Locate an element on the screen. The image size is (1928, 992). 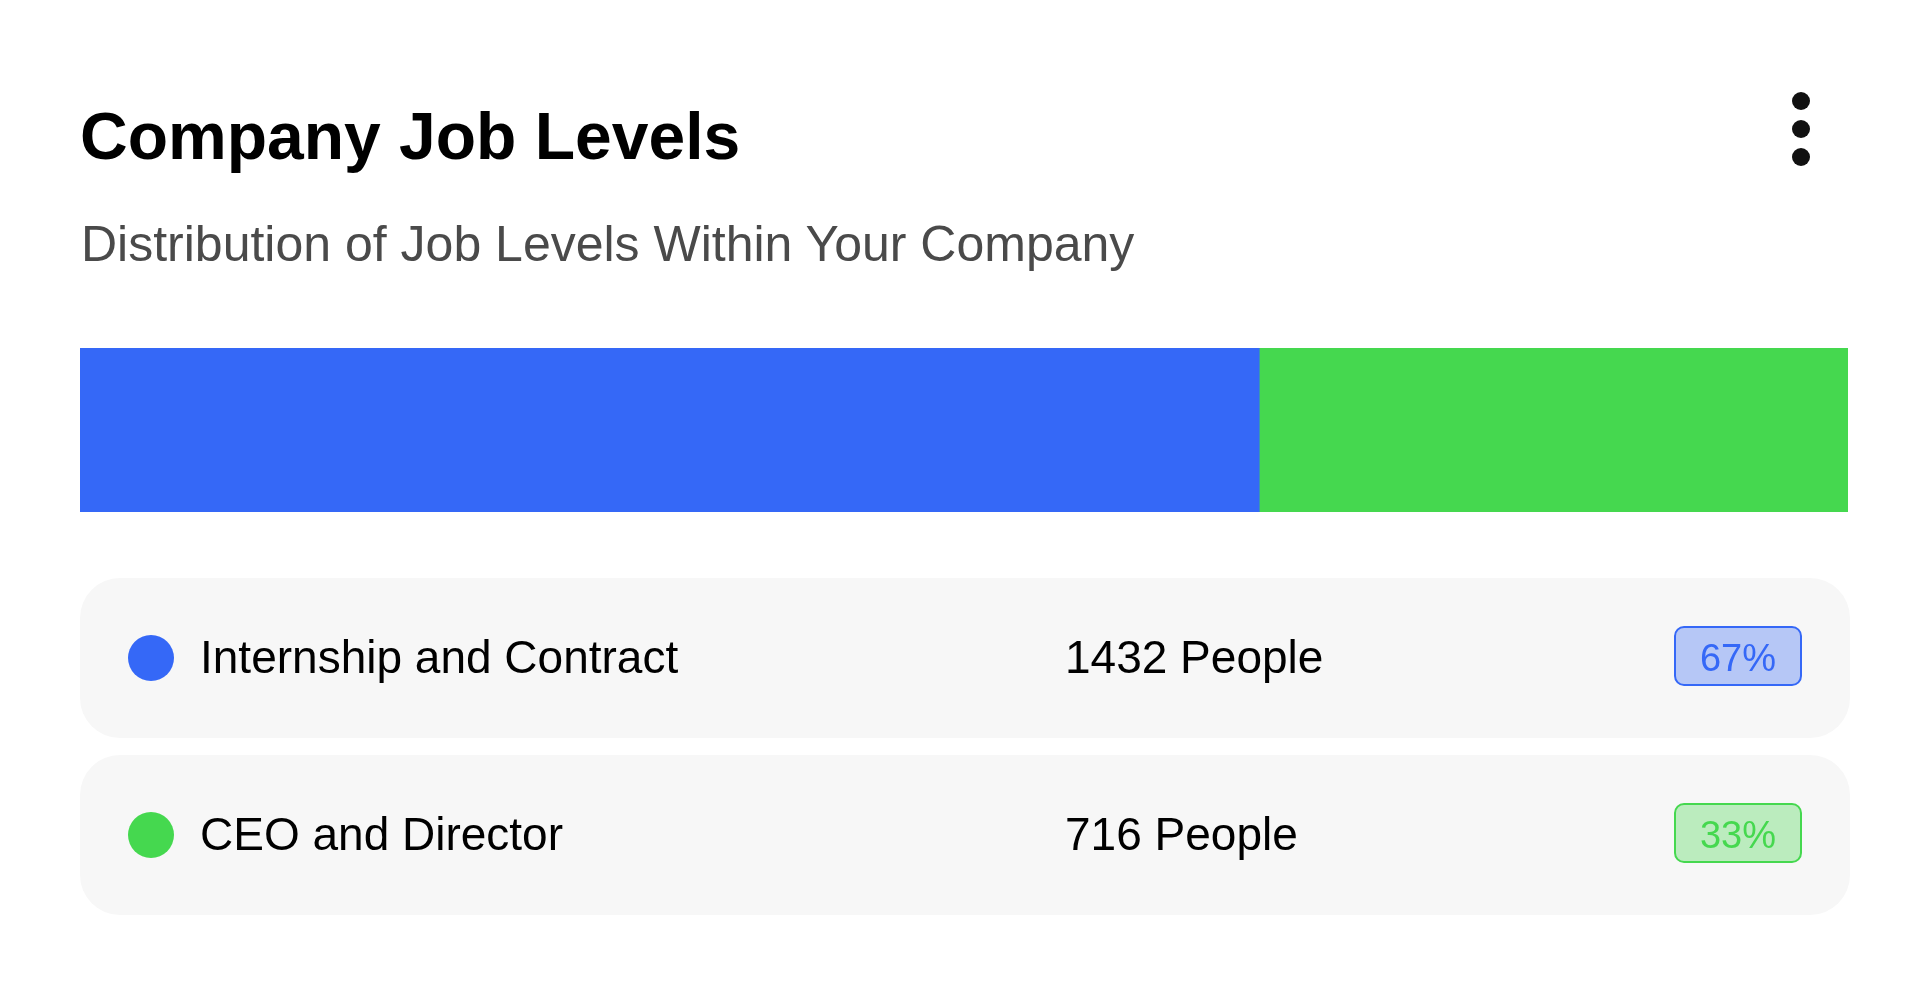
text: 33% is located at coordinates (1738, 833).